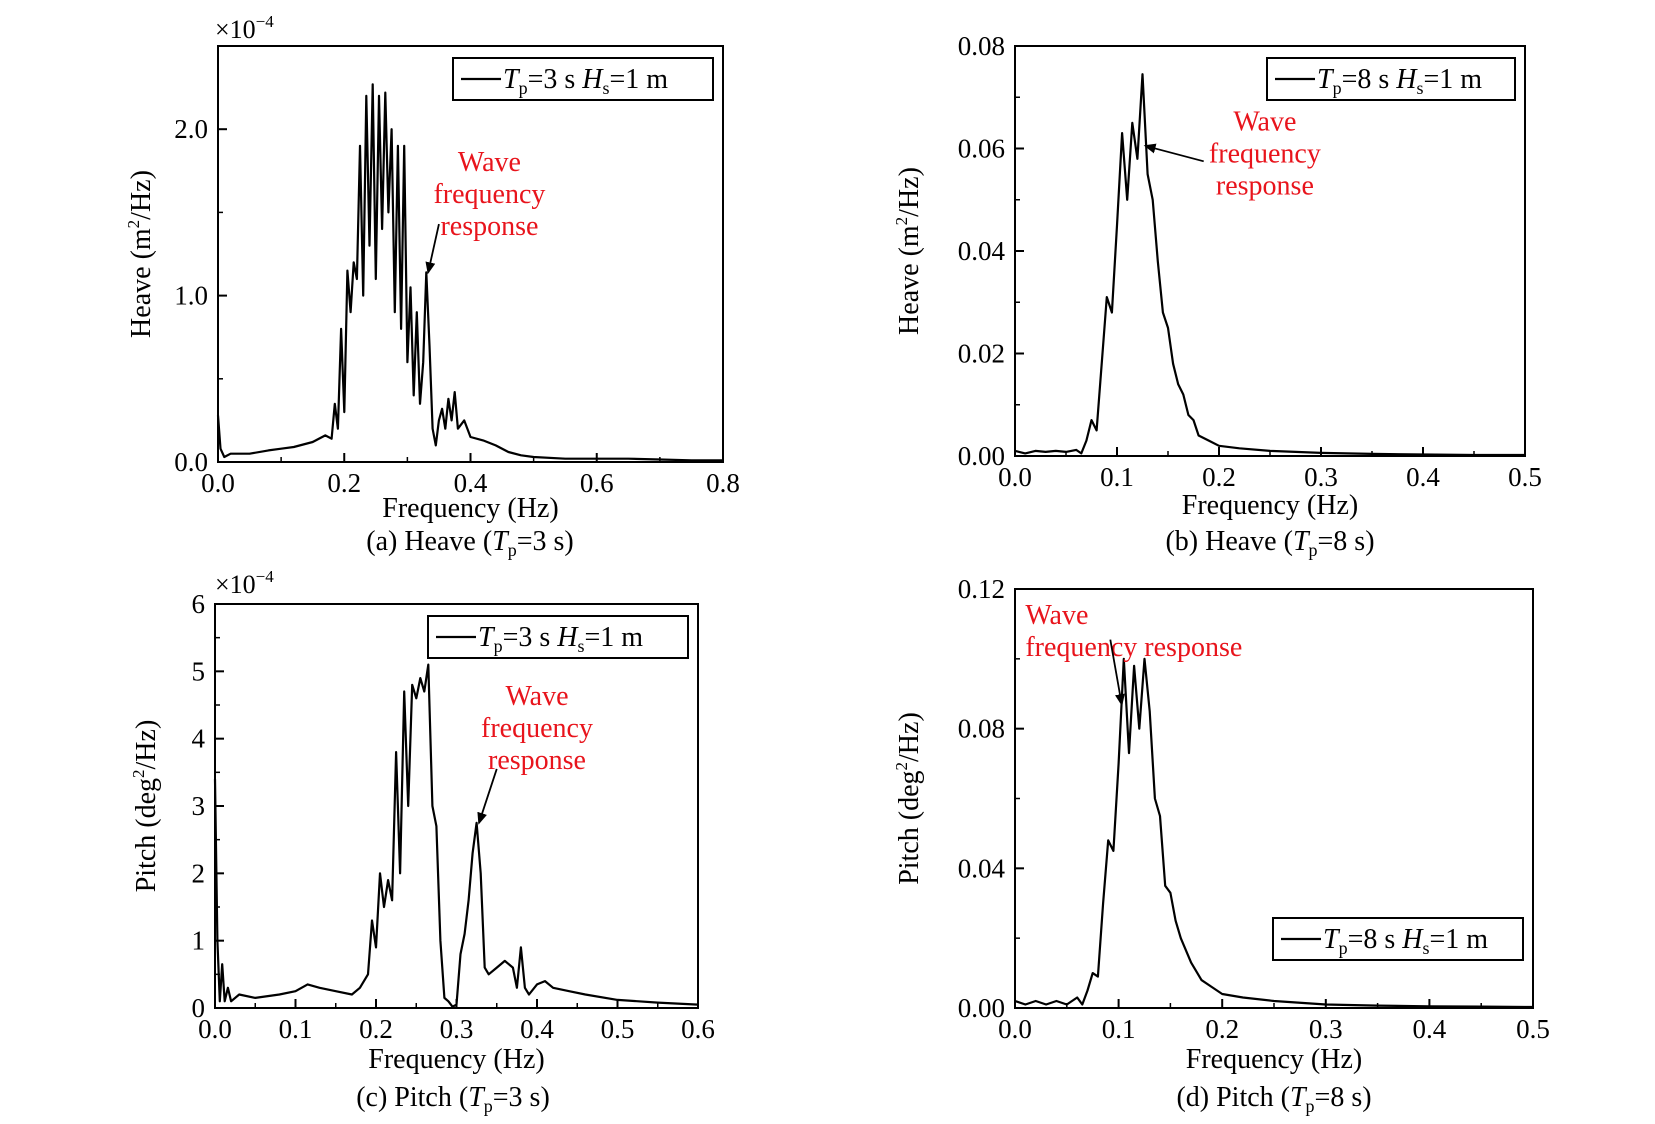  I want to click on y-tick-label: 1, so click(199, 941).